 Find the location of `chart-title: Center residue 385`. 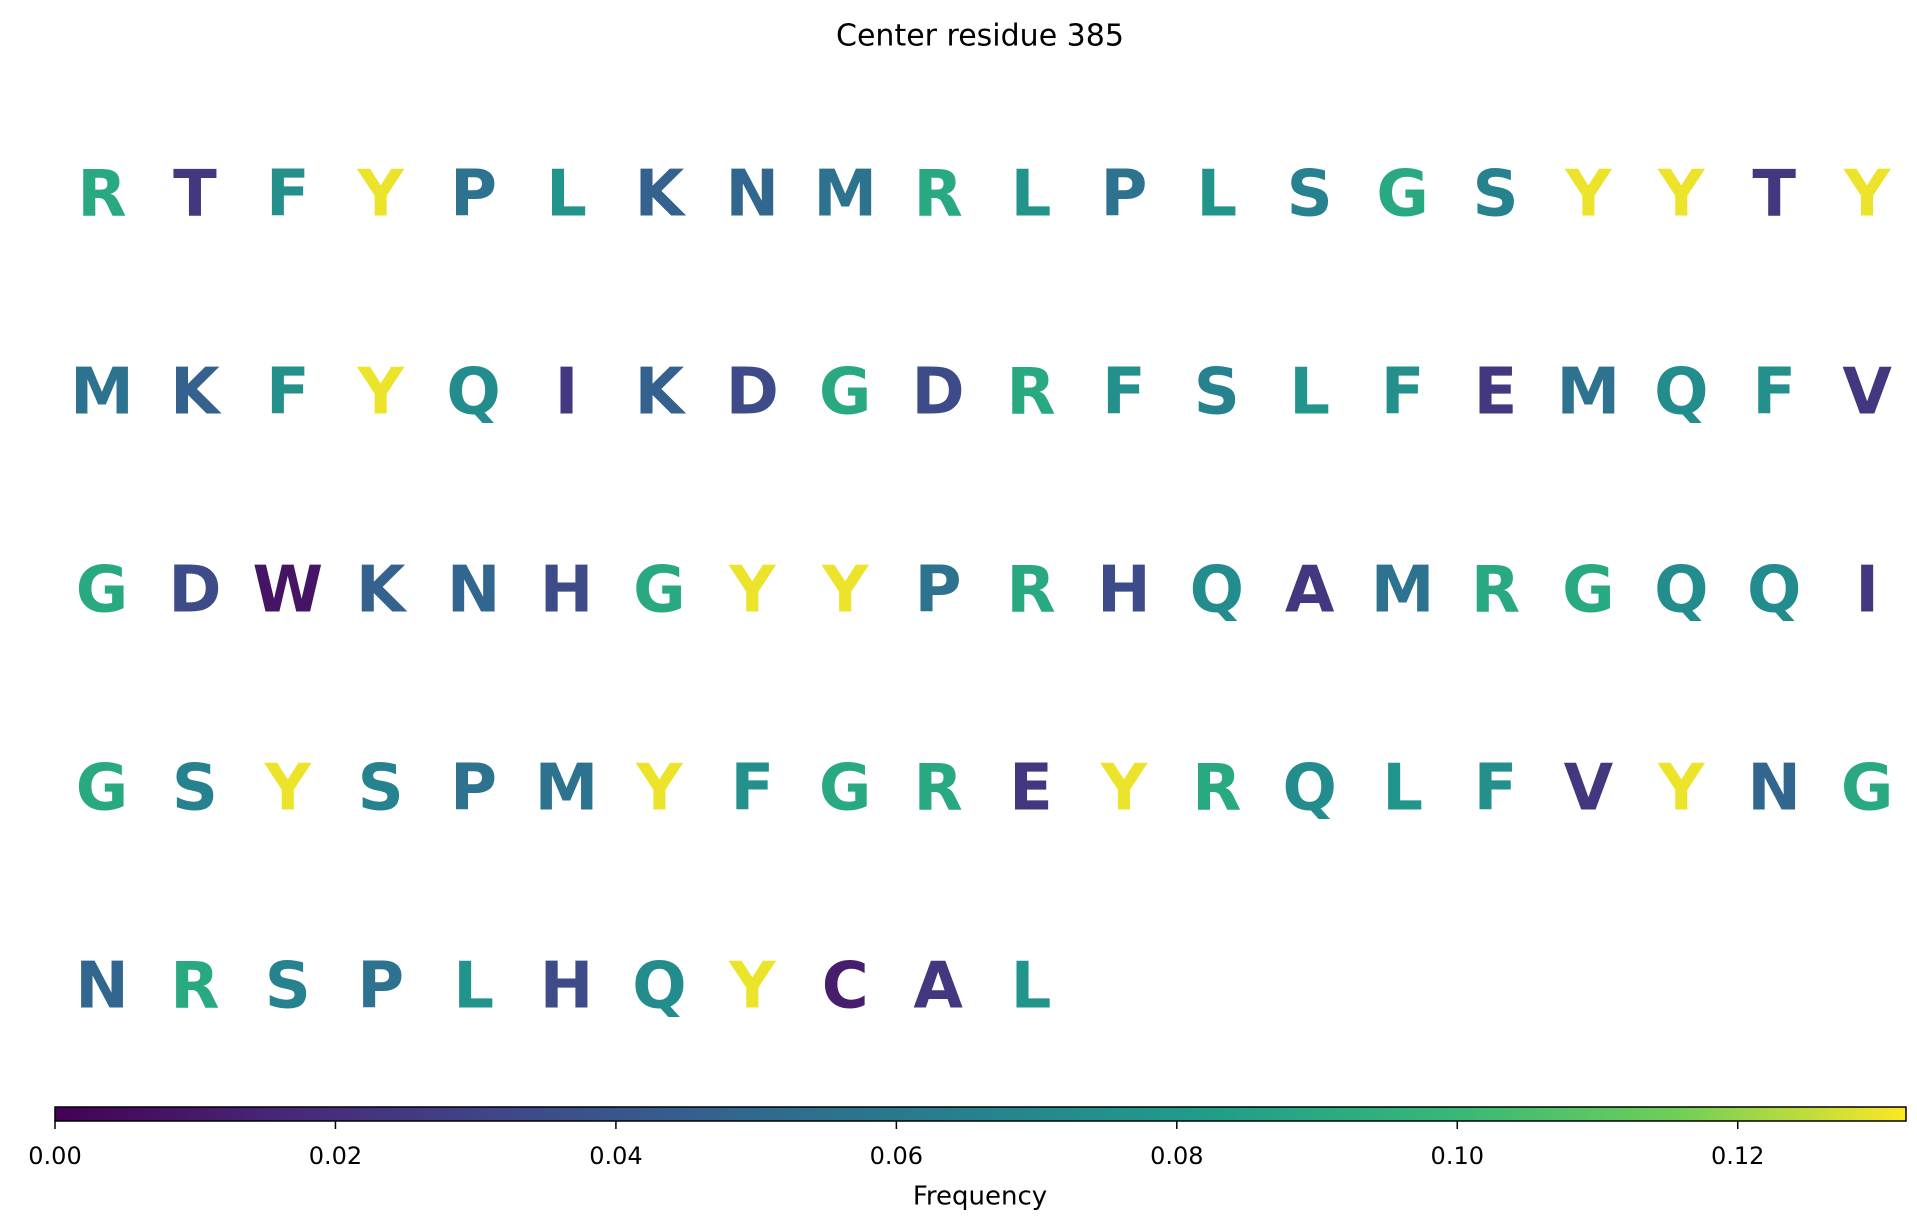

chart-title: Center residue 385 is located at coordinates (980, 36).